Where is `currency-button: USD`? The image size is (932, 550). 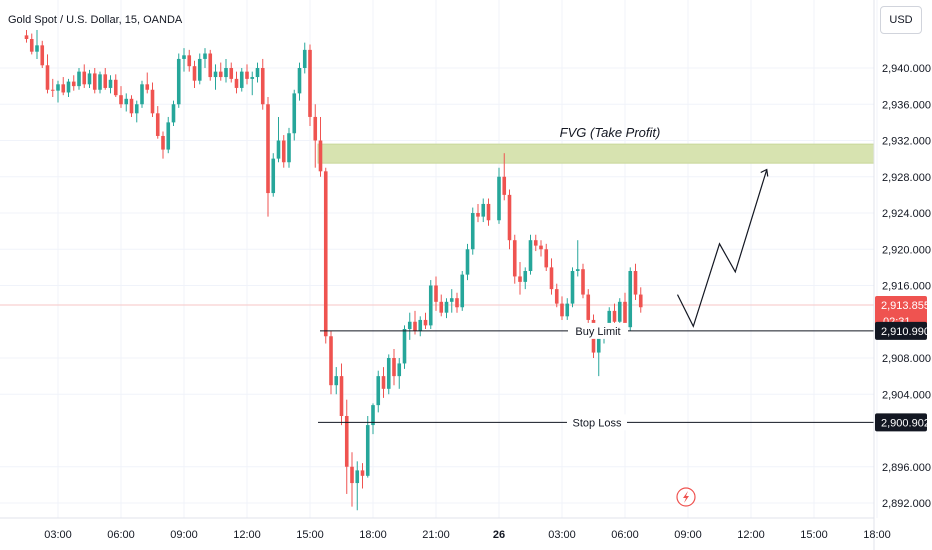
currency-button: USD is located at coordinates (901, 20).